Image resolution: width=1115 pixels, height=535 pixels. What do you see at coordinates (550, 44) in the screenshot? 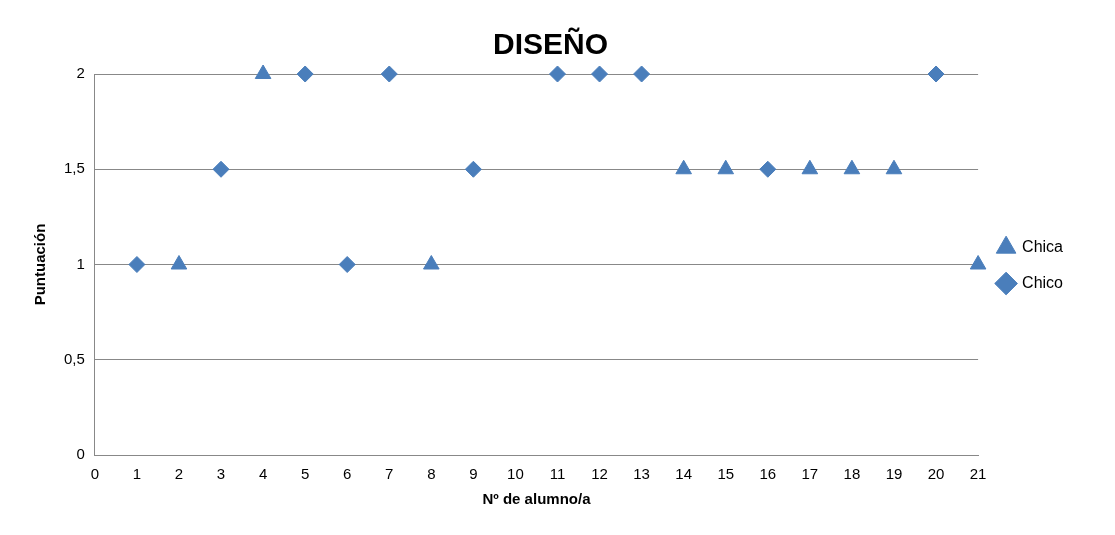
I see `chart-title: DISEÑO` at bounding box center [550, 44].